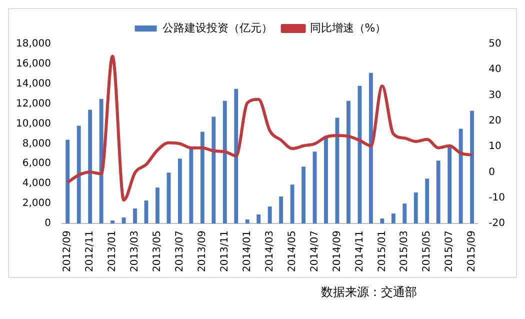 This screenshot has height=319, width=525. What do you see at coordinates (348, 27) in the screenshot?
I see `legend-label: 同比增速（%）` at bounding box center [348, 27].